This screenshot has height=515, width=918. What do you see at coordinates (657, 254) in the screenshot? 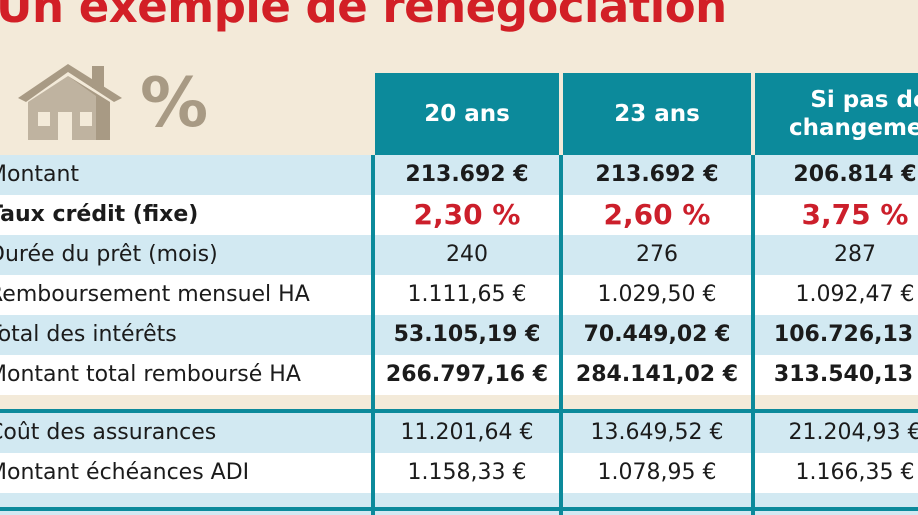
I see `cell-value: 276` at bounding box center [657, 254].